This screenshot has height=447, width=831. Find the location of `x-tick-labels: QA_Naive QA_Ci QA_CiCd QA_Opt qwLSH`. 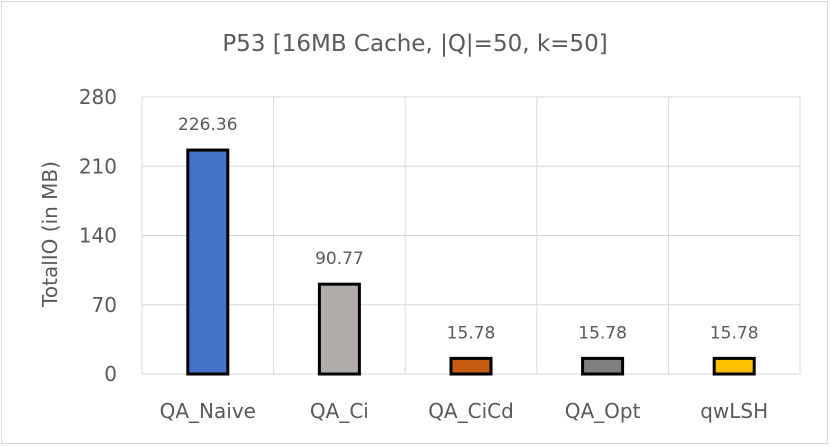

x-tick-labels: QA_Naive QA_Ci QA_CiCd QA_Opt qwLSH is located at coordinates (464, 411).